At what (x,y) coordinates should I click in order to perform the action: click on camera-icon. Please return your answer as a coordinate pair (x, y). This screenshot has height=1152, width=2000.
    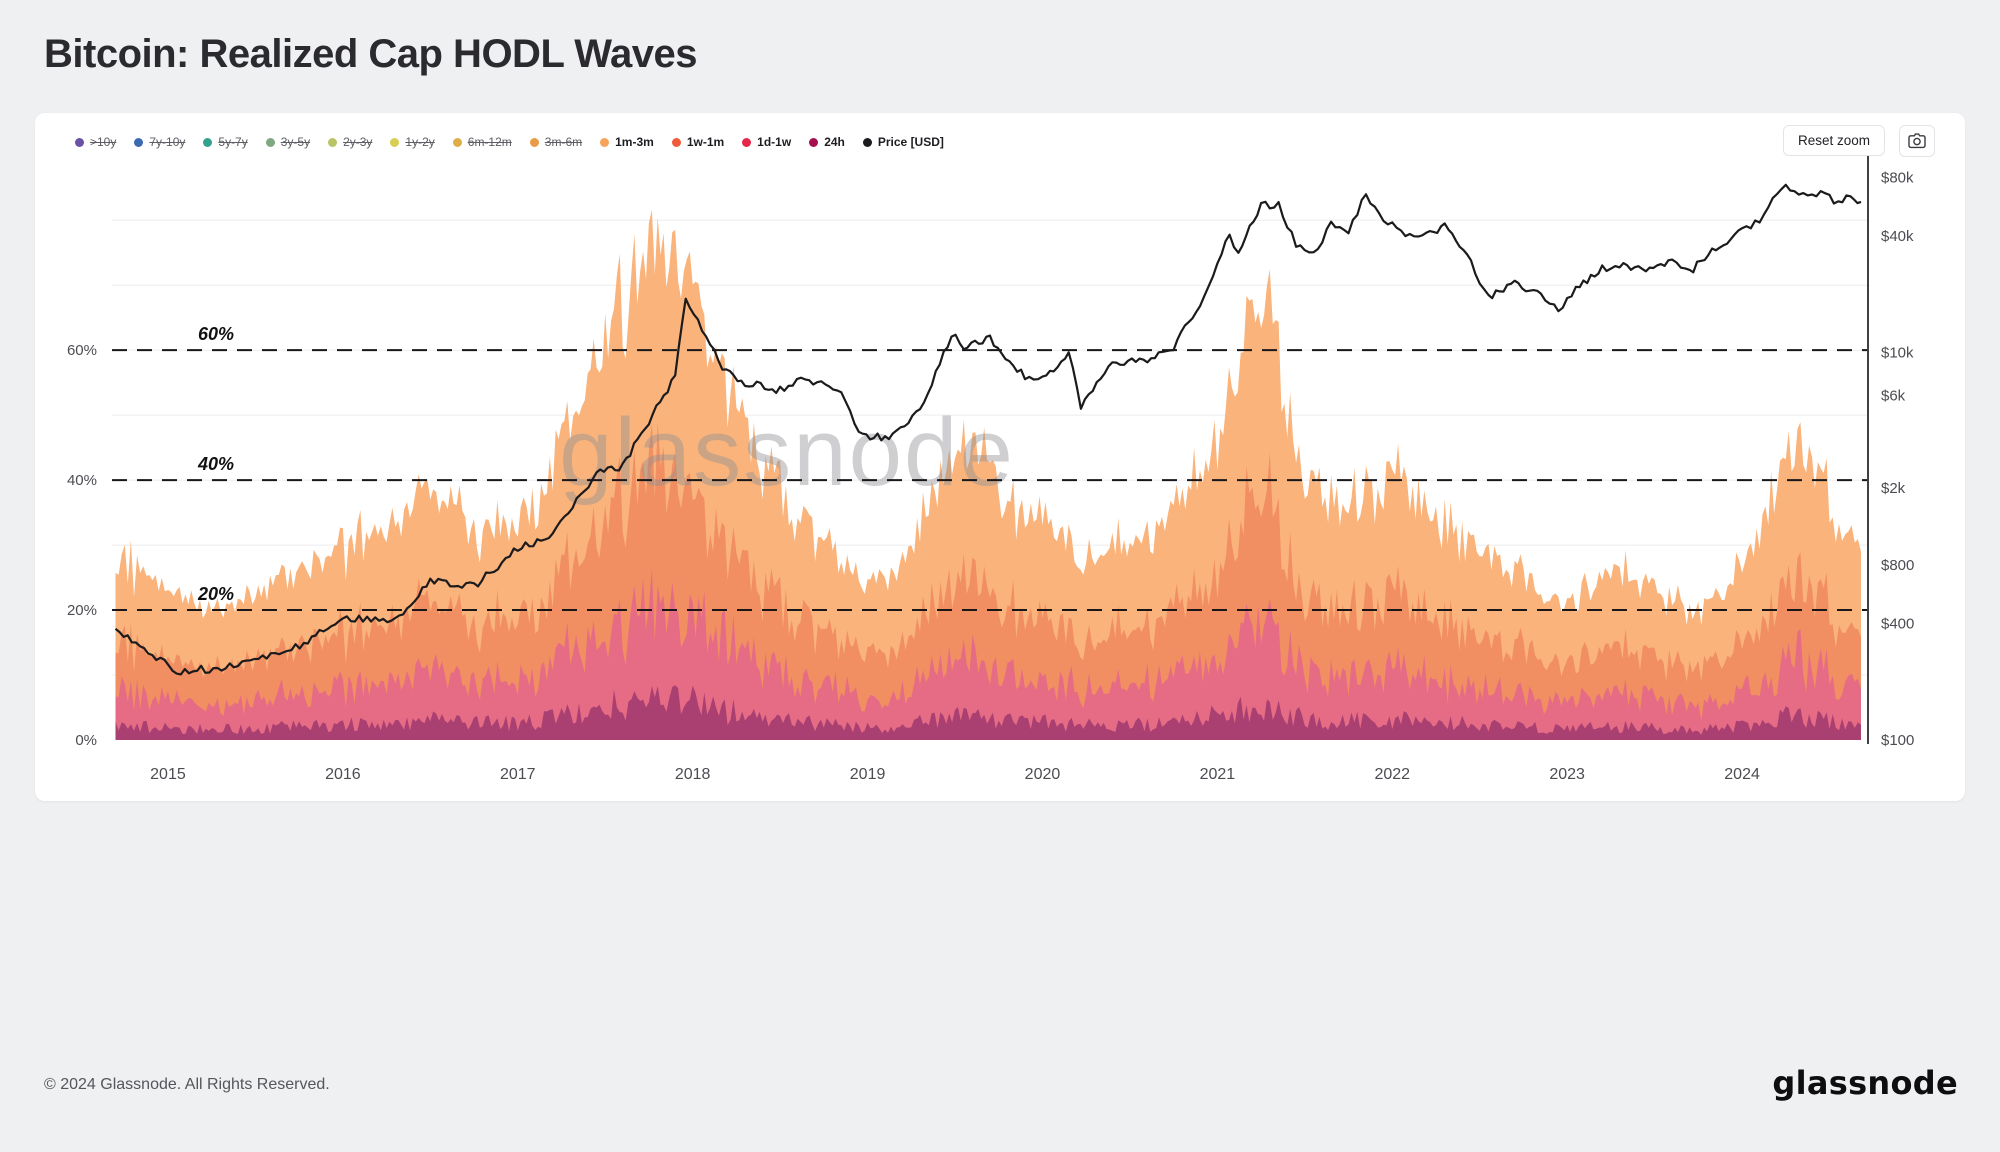
    Looking at the image, I should click on (1917, 141).